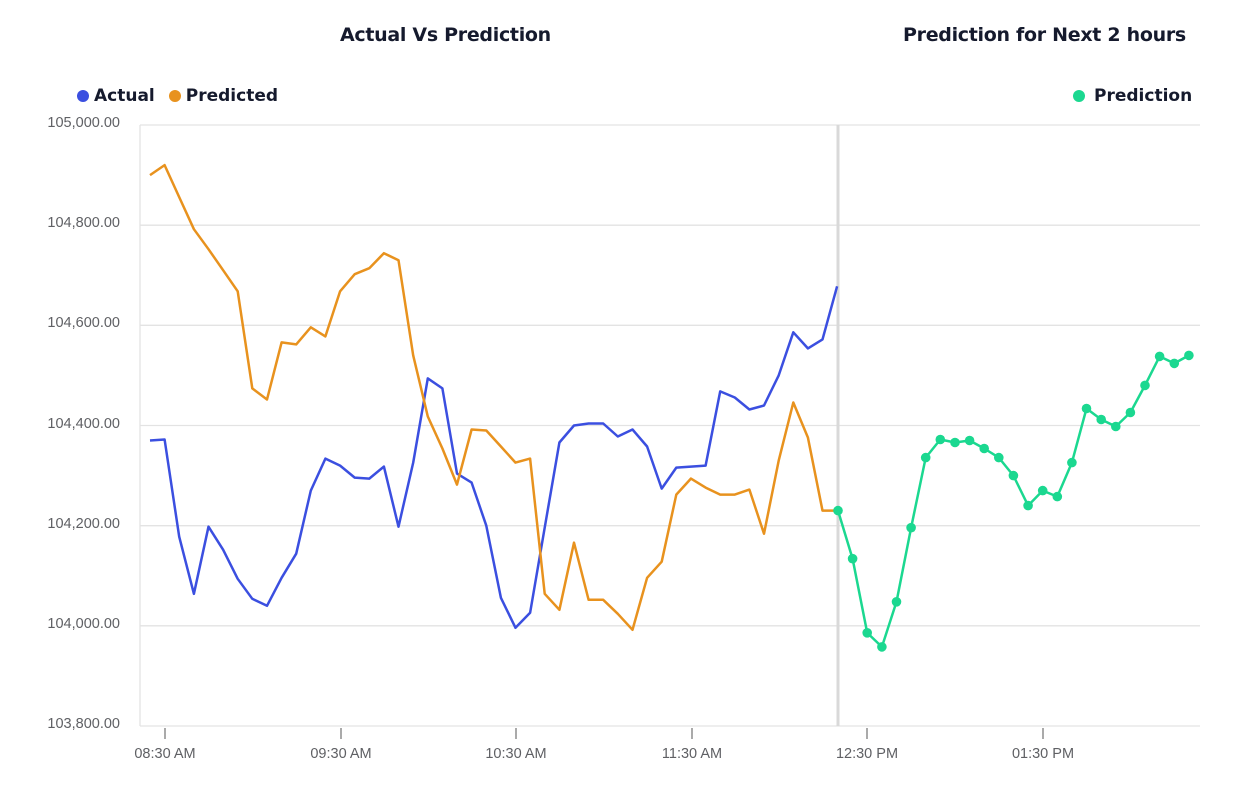  Describe the element at coordinates (83, 624) in the screenshot. I see `y-tick-label: 104,000.00` at that location.